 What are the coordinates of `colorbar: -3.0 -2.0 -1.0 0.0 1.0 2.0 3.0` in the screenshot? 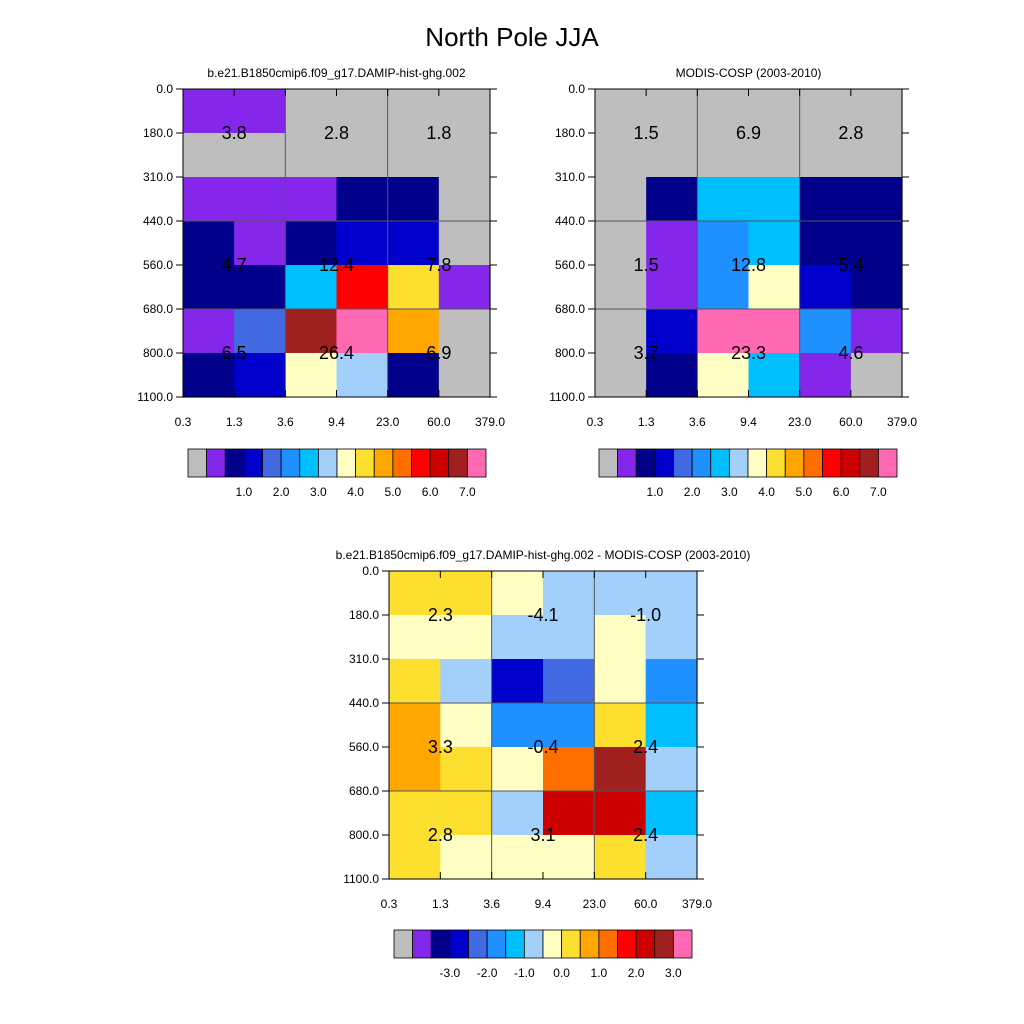 It's located at (543, 954).